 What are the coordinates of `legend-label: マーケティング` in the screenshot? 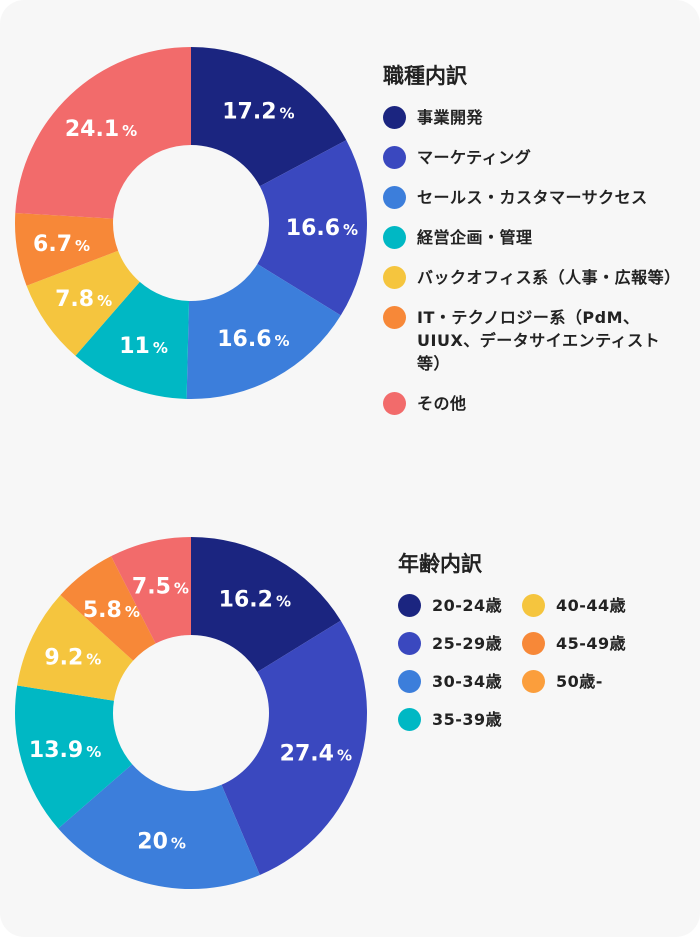 It's located at (474, 157).